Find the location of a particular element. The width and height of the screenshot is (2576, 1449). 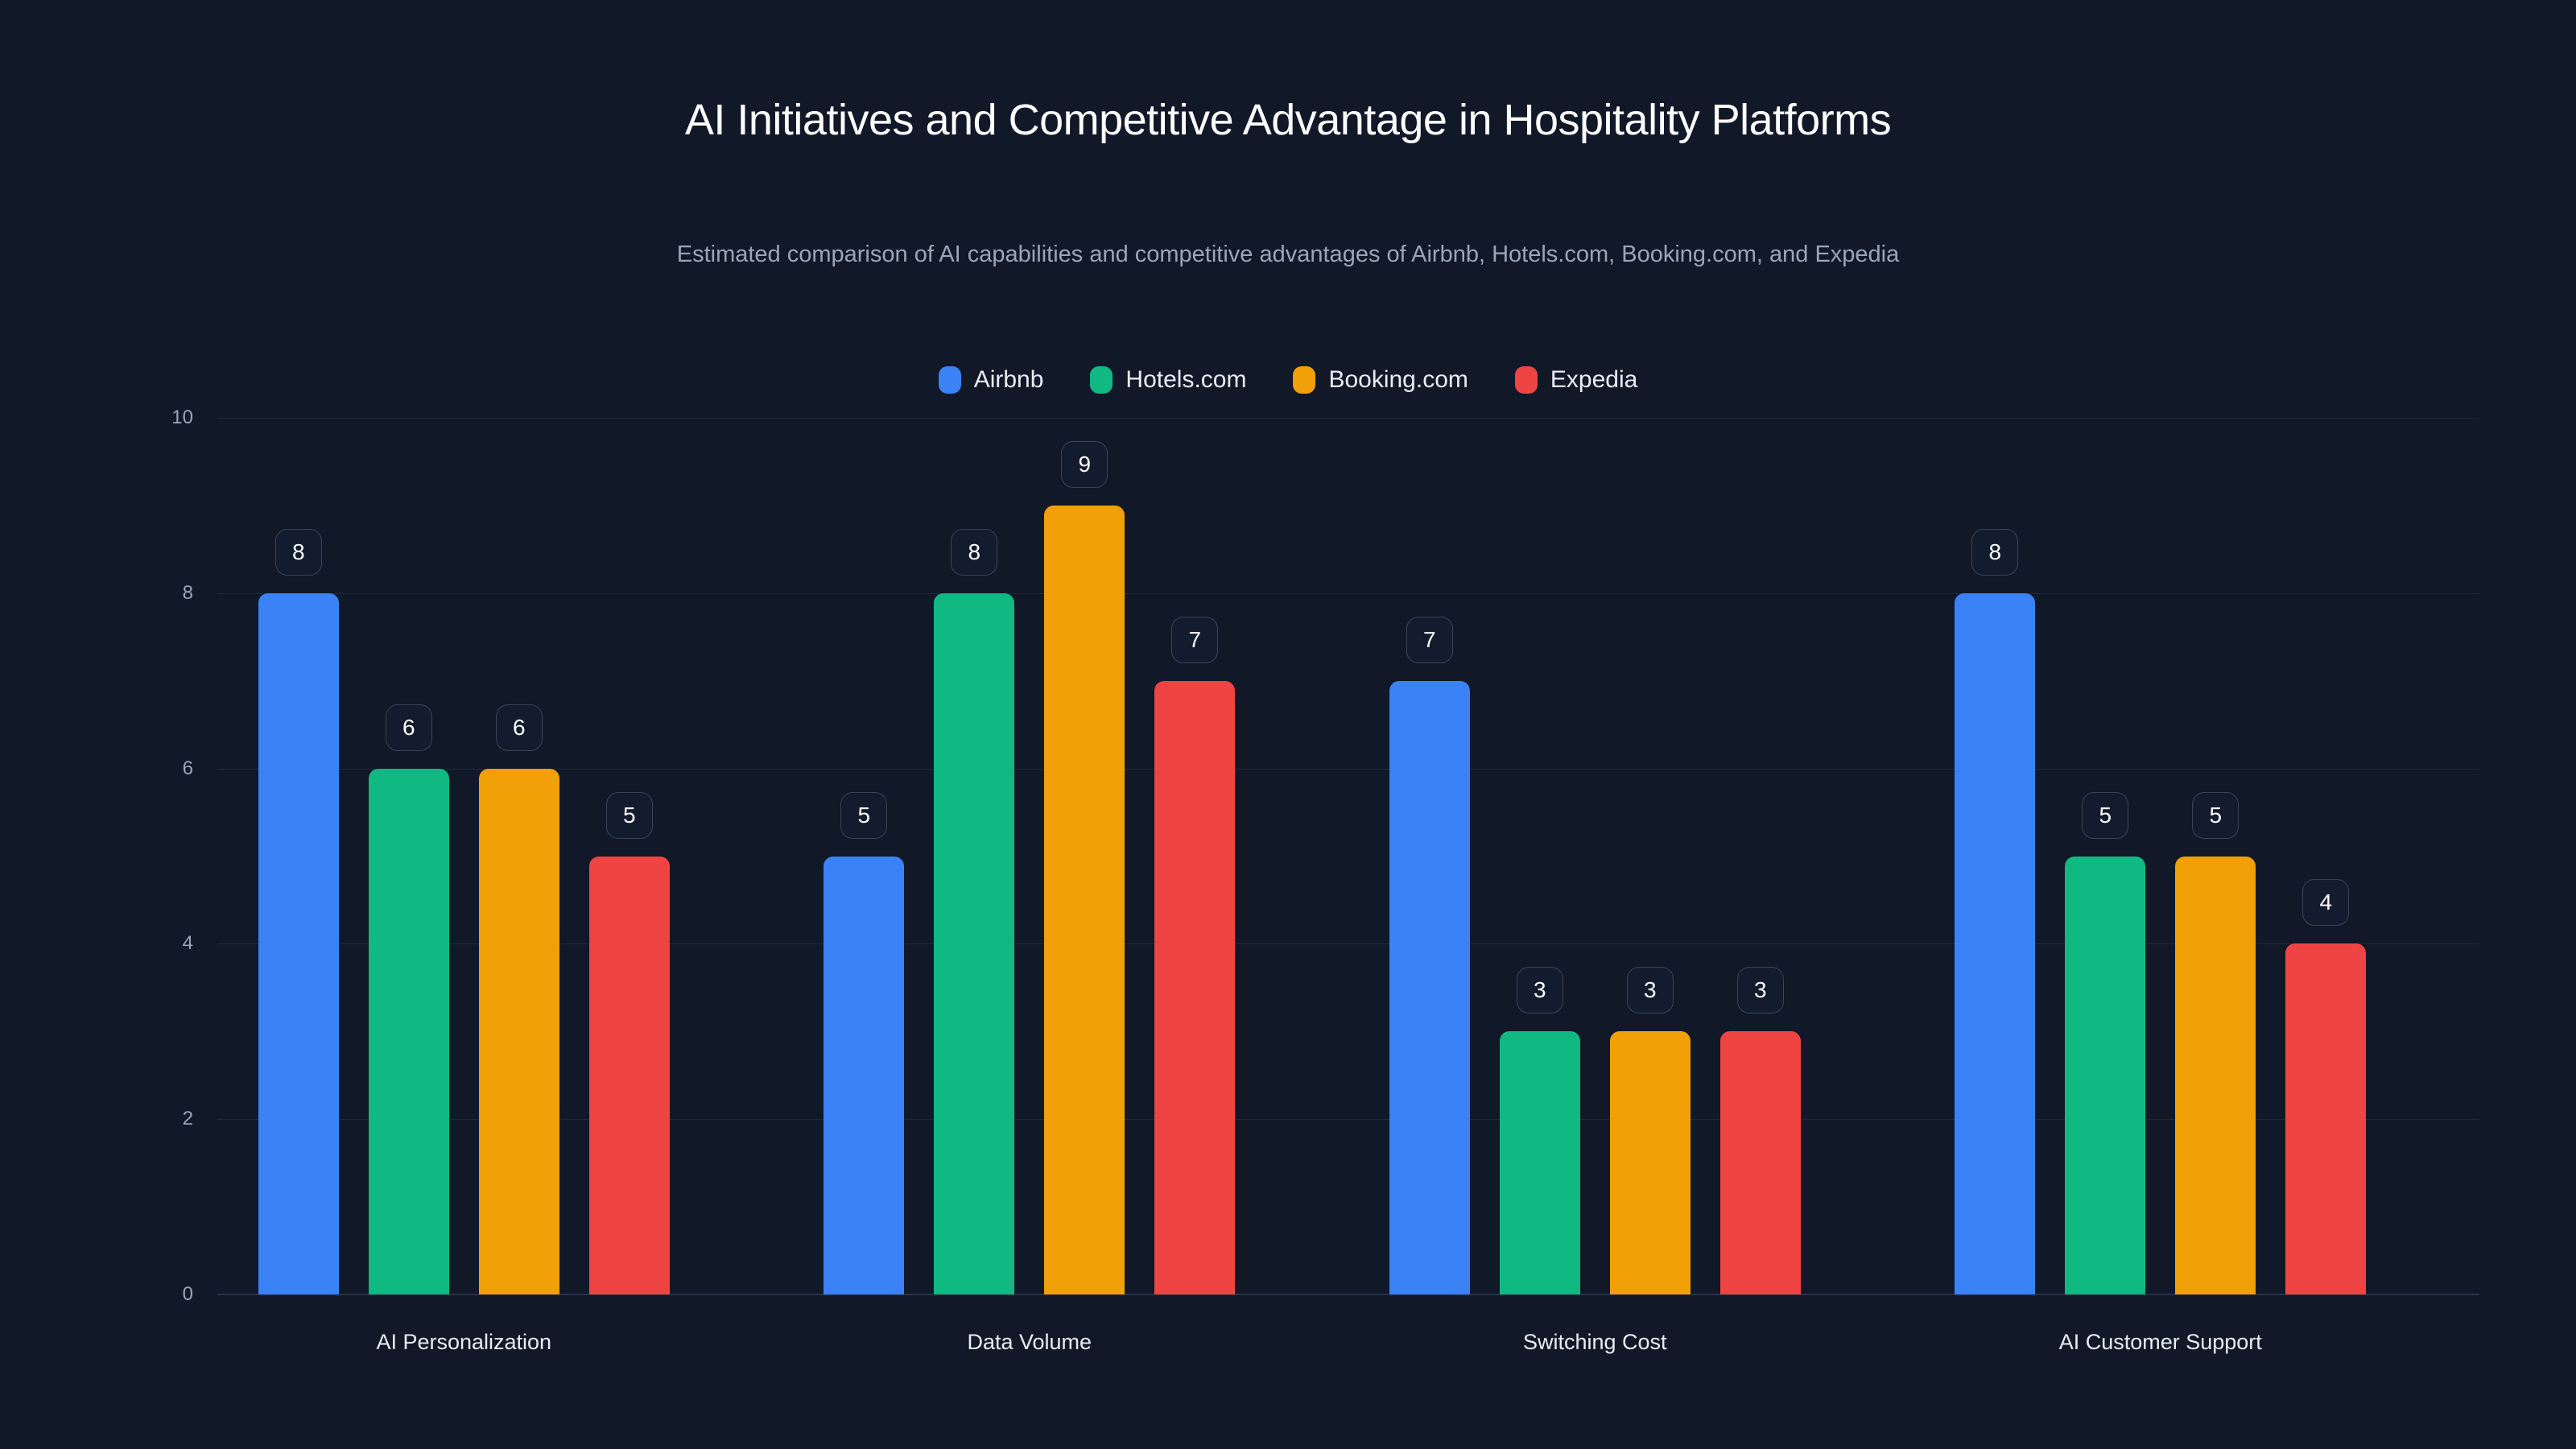

legend-label: Expedia is located at coordinates (1594, 379).